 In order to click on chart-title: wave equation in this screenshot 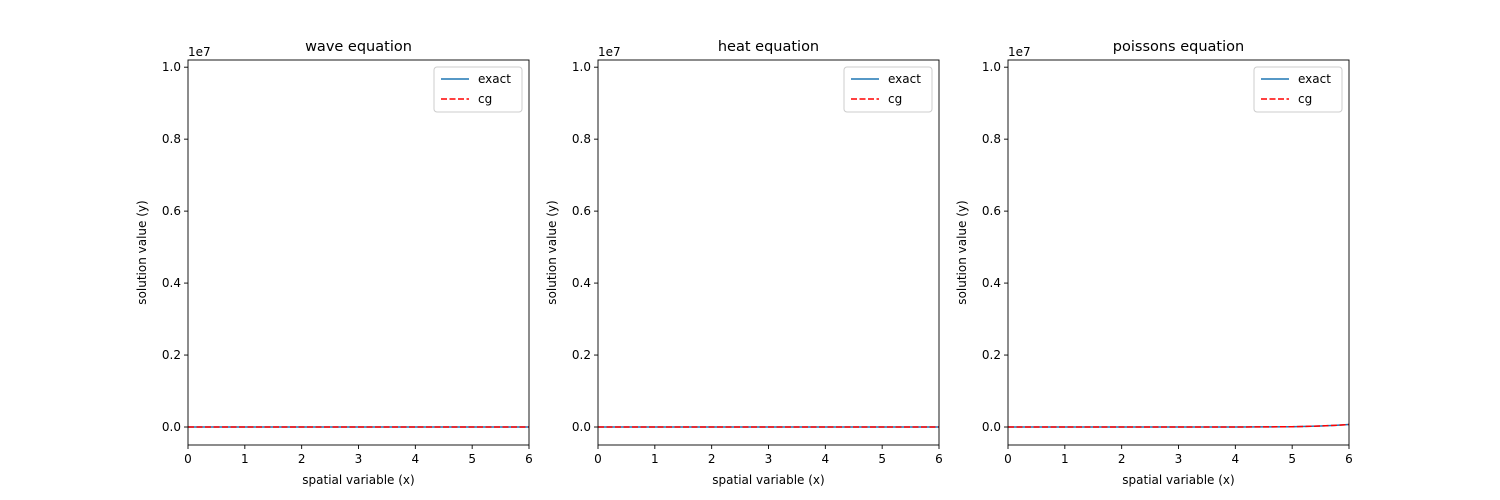, I will do `click(358, 47)`.